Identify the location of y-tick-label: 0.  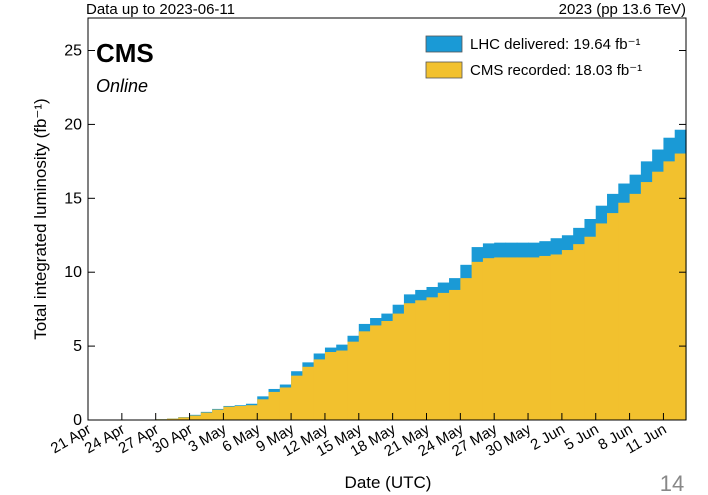
(77, 420).